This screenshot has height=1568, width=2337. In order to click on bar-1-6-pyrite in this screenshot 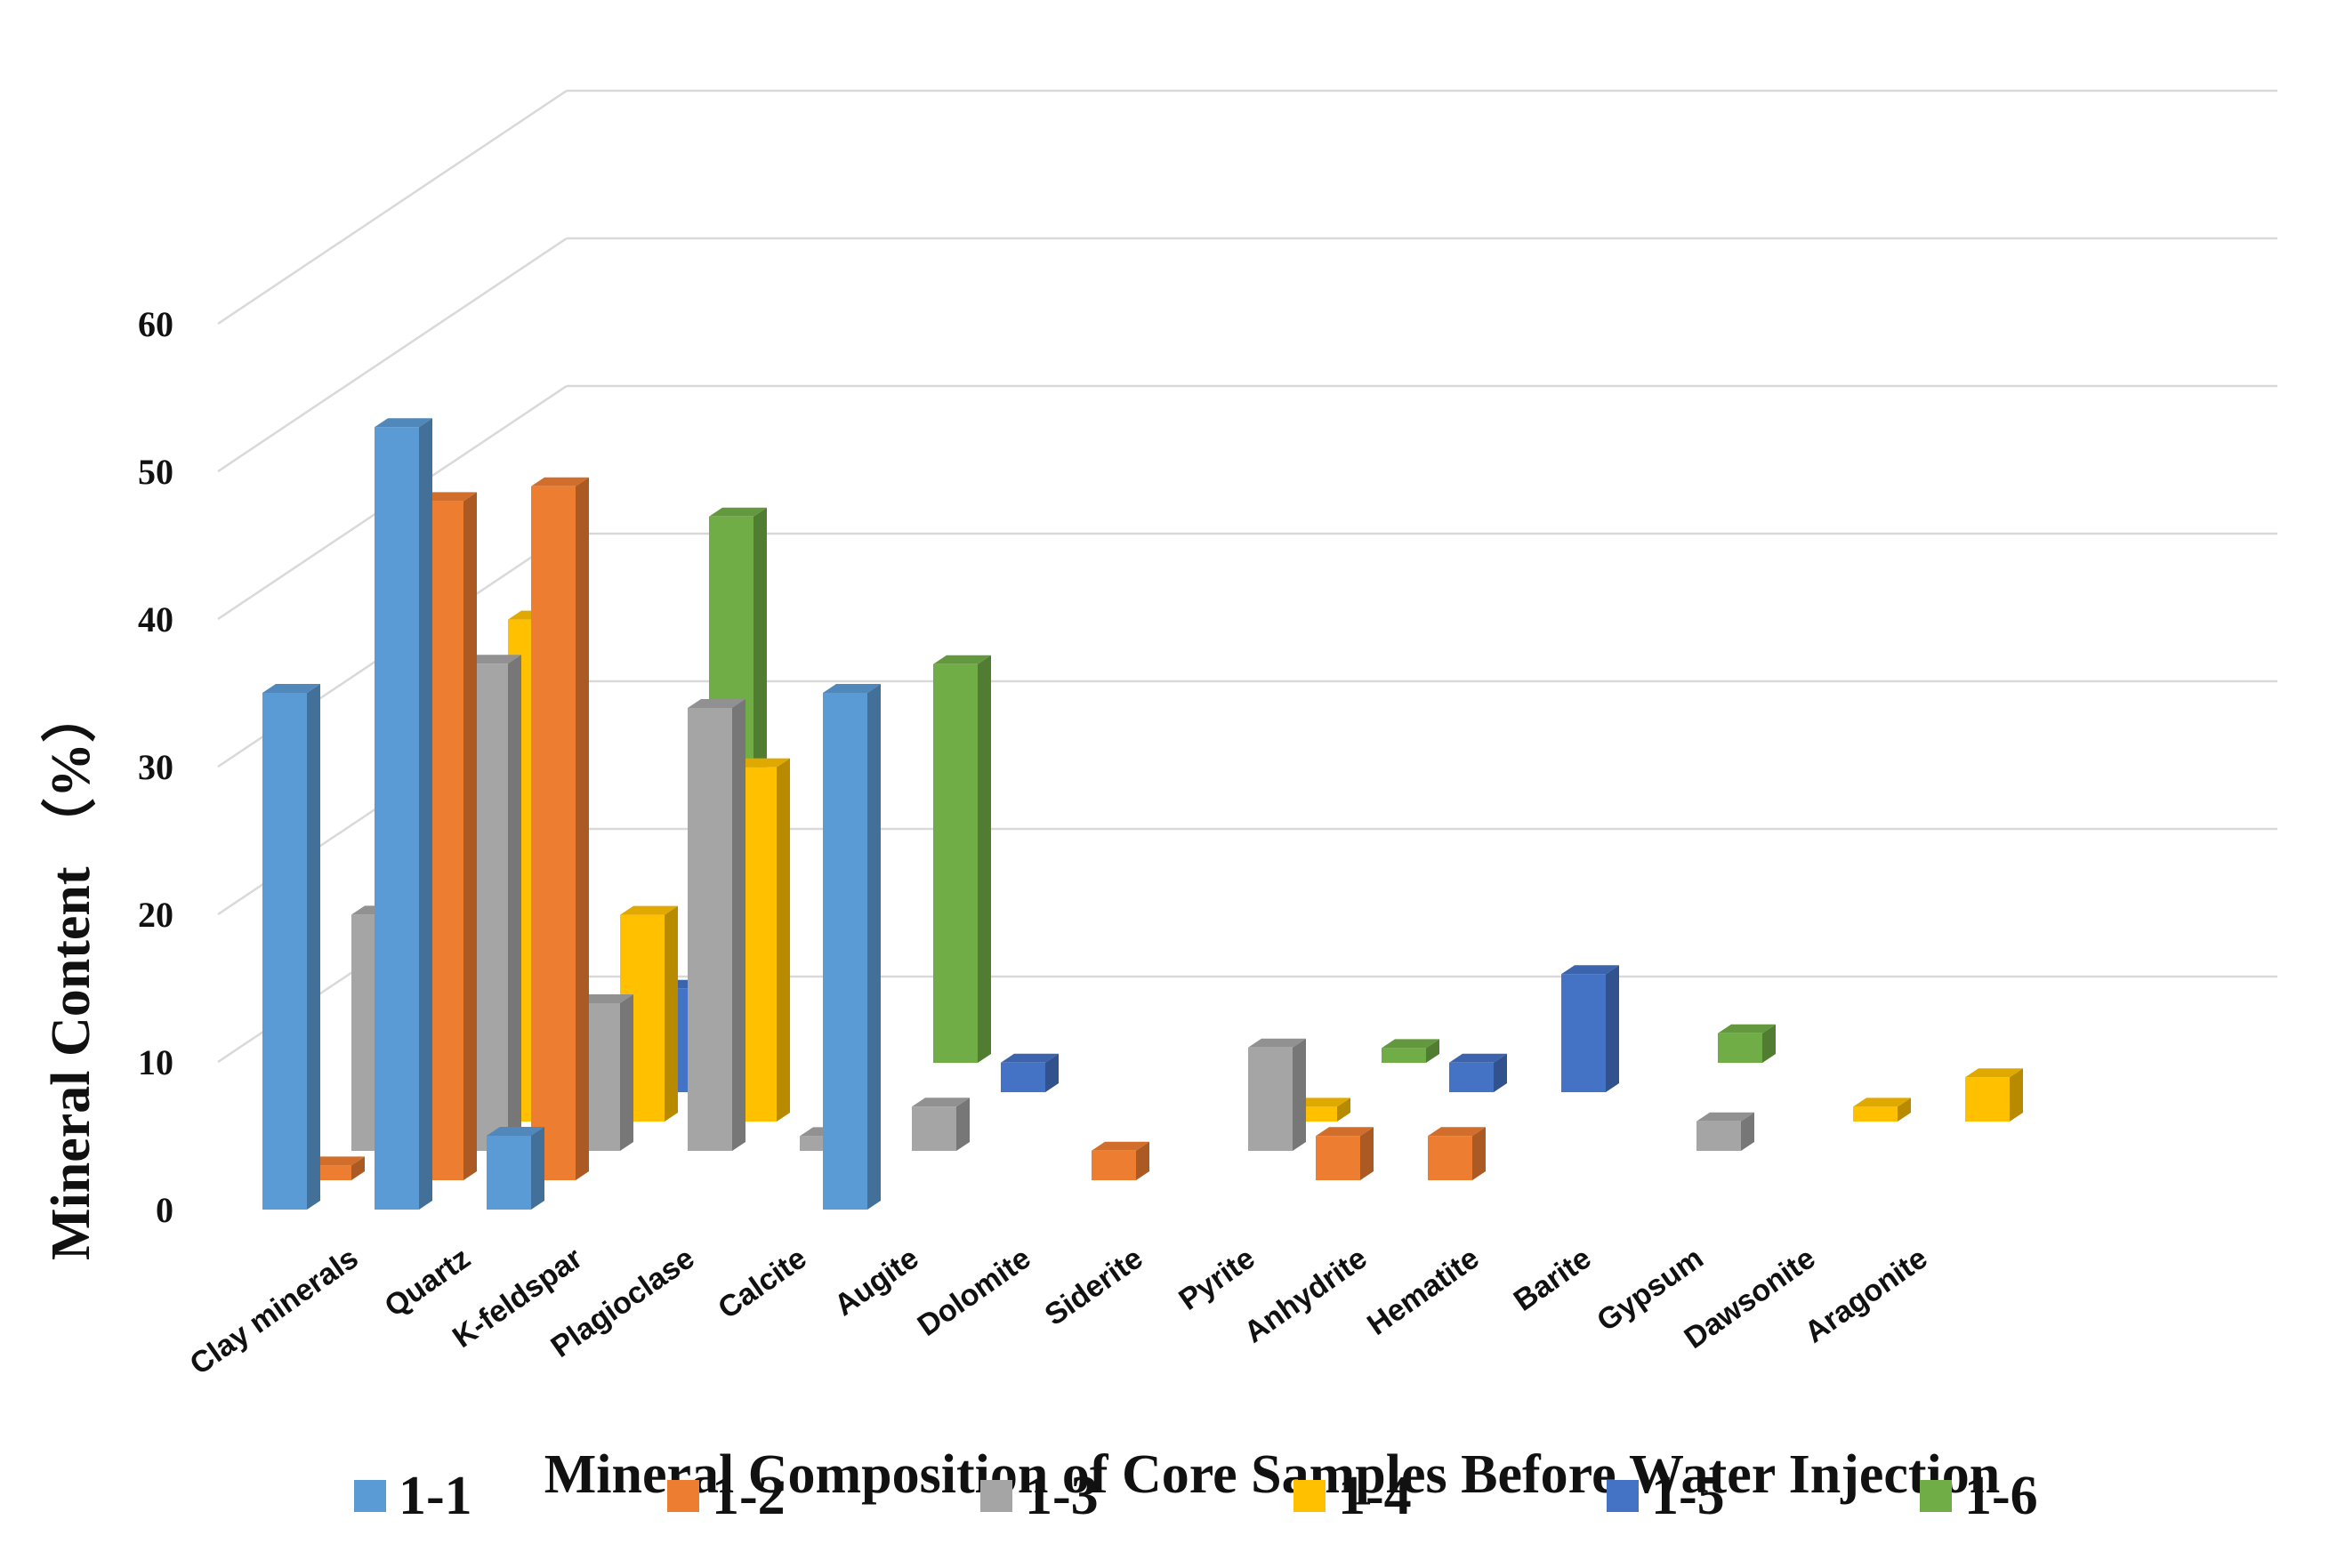, I will do `click(1410, 1051)`.